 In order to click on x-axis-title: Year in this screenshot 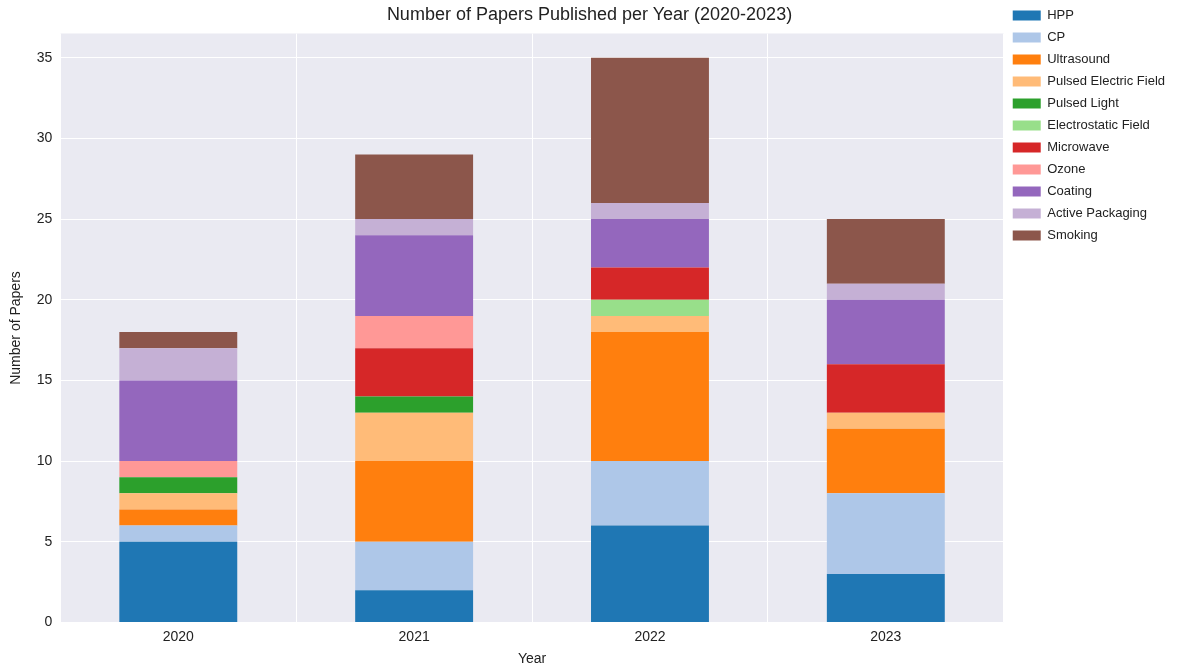, I will do `click(532, 658)`.